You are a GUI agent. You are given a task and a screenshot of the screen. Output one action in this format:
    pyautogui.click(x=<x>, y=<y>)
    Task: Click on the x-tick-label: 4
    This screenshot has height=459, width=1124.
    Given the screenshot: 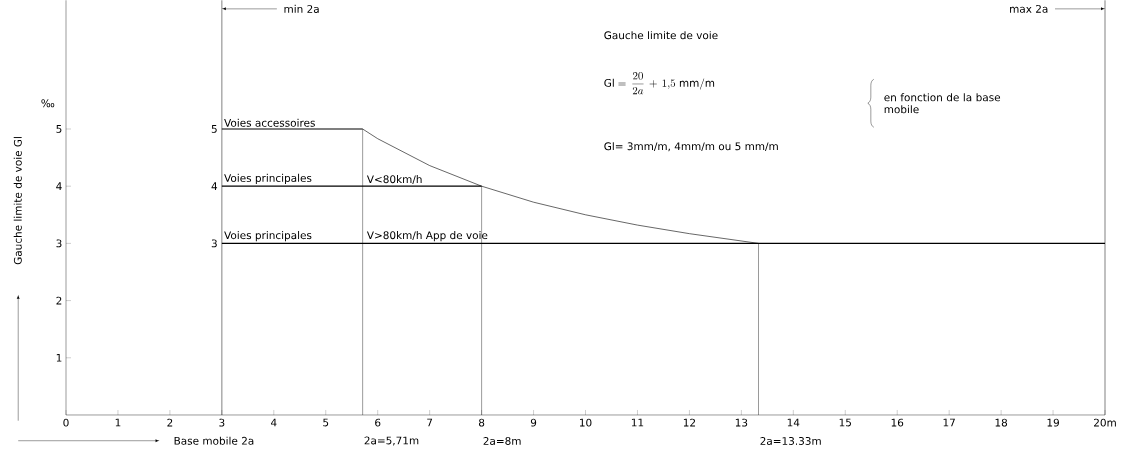 What is the action you would take?
    pyautogui.click(x=274, y=422)
    